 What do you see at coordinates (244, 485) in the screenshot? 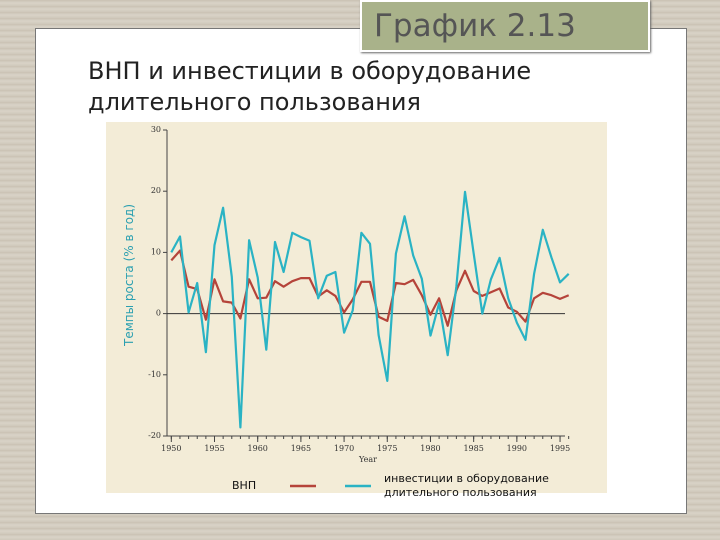
I see `legend-label: ВНП` at bounding box center [244, 485].